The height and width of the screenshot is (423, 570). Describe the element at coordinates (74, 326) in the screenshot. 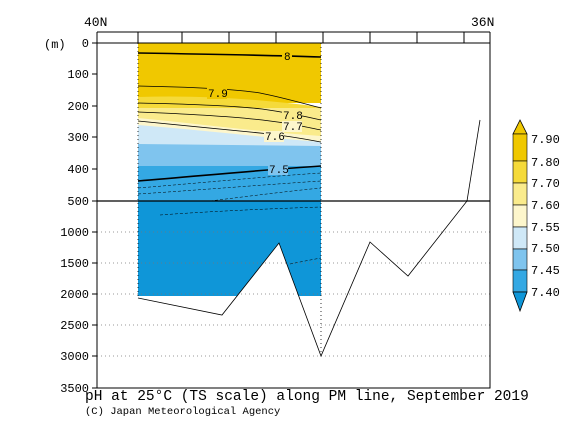

I see `y-tick-label: 2500` at that location.